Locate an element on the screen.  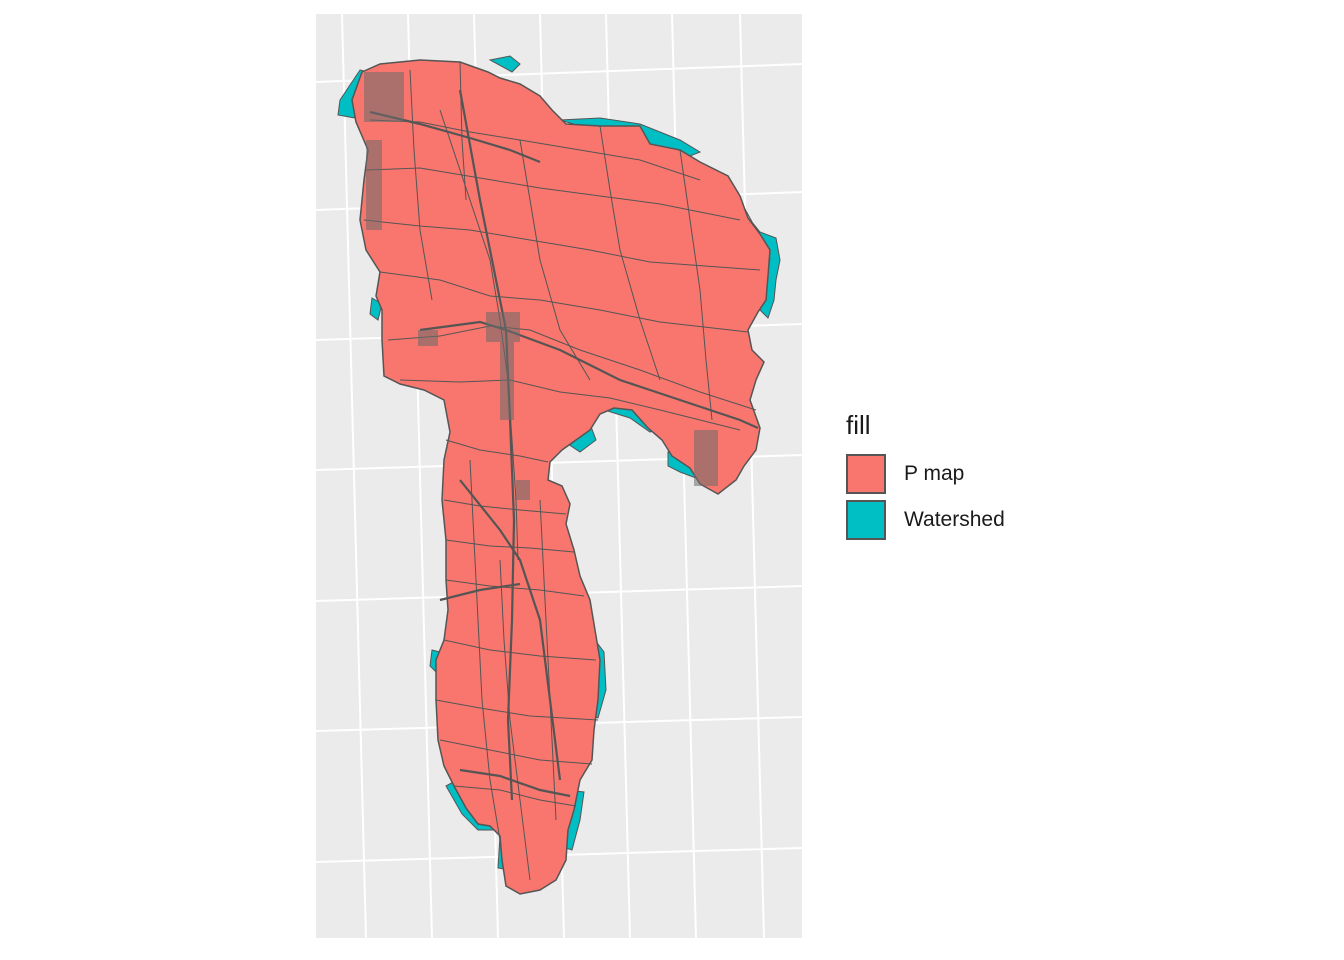
legend-key-watershed is located at coordinates (866, 520).